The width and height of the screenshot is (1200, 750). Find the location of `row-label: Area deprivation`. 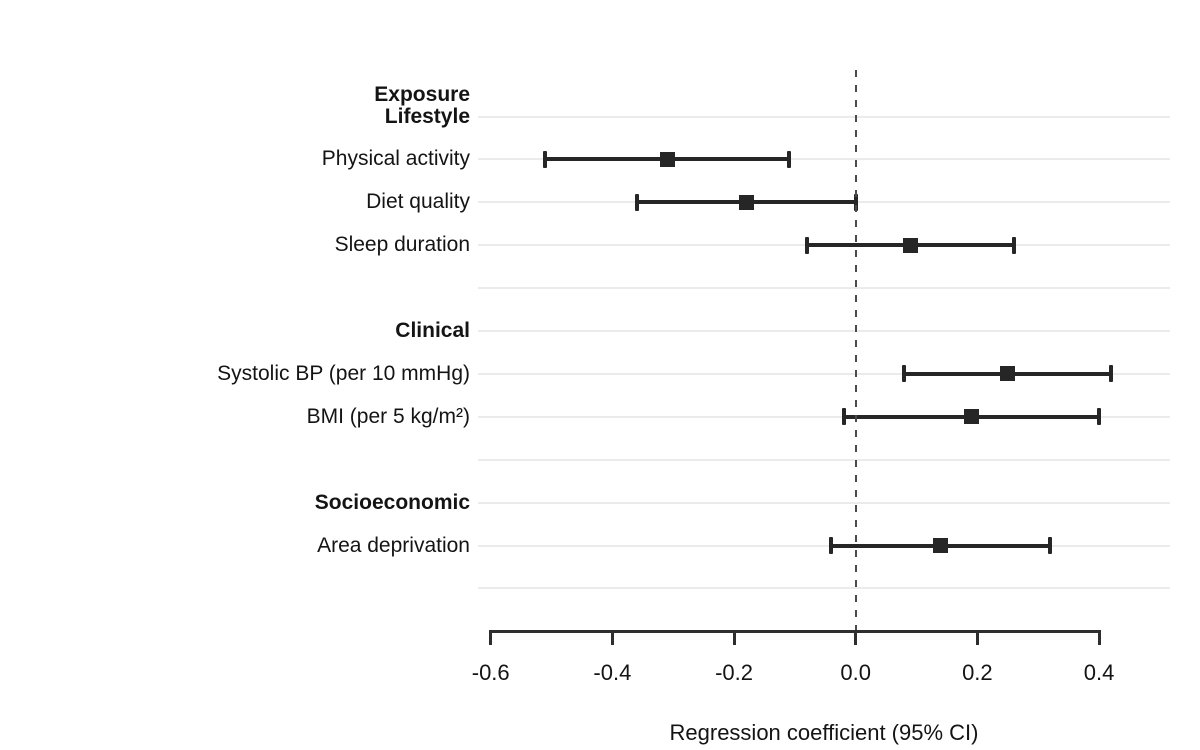

row-label: Area deprivation is located at coordinates (393, 545).